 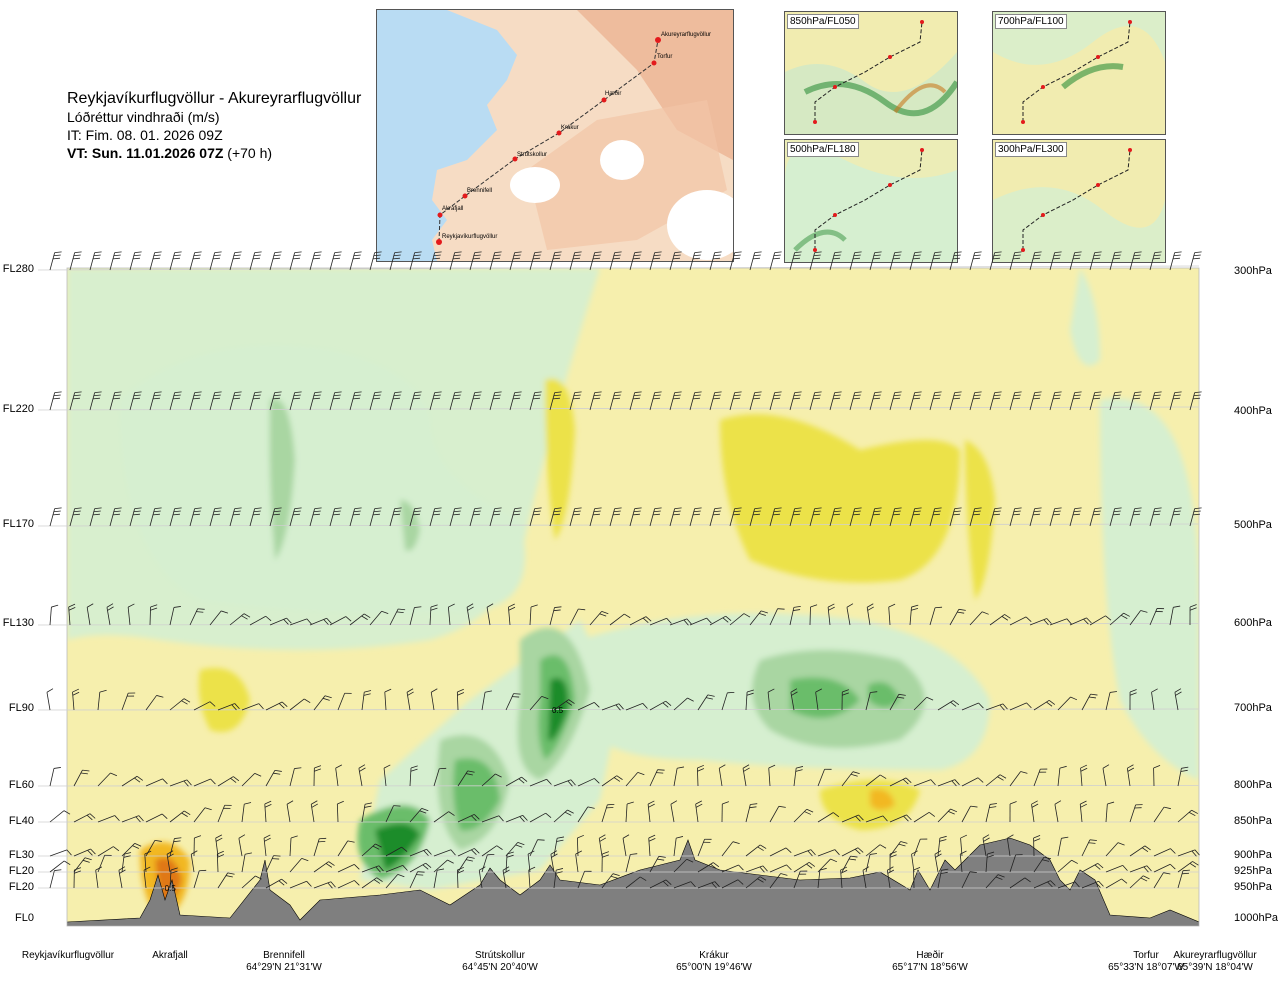 I want to click on pressure-label: 600hPa, so click(x=1253, y=623).